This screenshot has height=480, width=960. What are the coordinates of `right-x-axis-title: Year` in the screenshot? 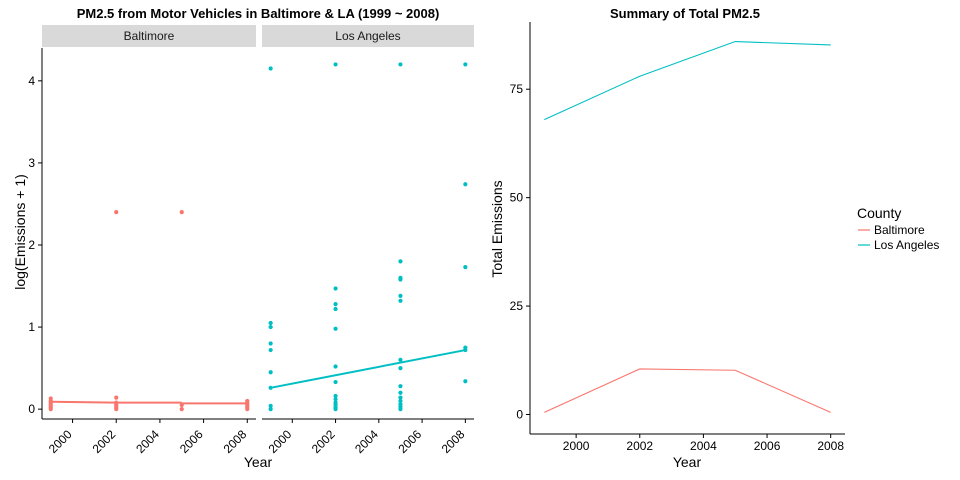 It's located at (687, 462).